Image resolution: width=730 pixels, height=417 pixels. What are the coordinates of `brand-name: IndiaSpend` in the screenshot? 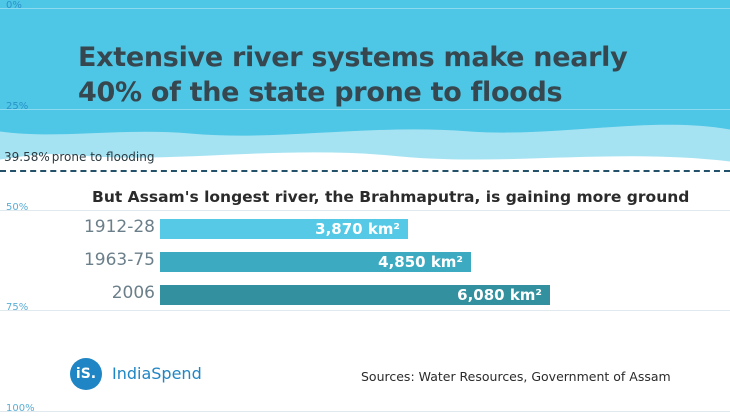 It's located at (157, 373).